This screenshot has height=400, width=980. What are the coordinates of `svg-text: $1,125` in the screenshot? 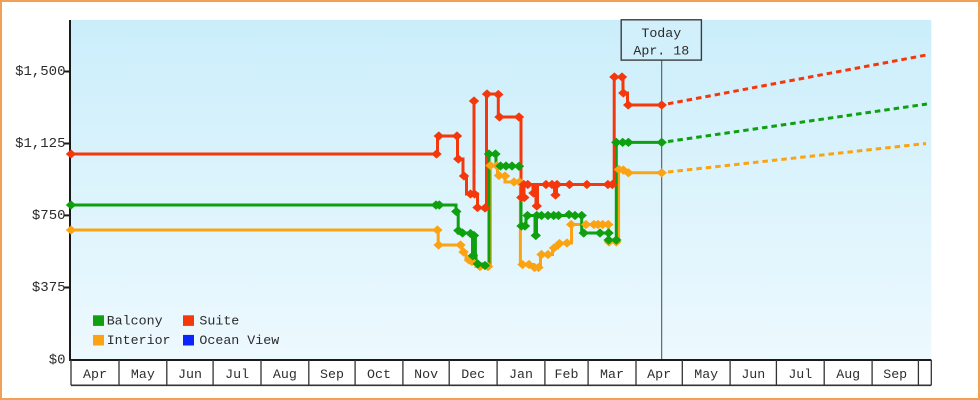 It's located at (40, 144).